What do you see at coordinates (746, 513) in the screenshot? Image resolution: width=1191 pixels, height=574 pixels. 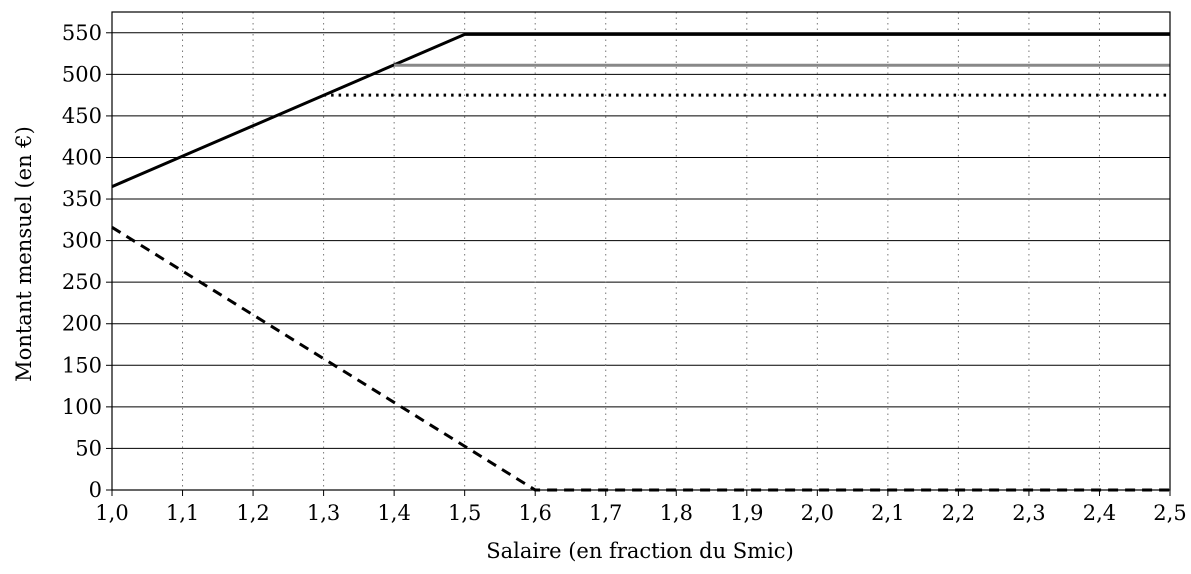 I see `x-tick-label: 1,9` at bounding box center [746, 513].